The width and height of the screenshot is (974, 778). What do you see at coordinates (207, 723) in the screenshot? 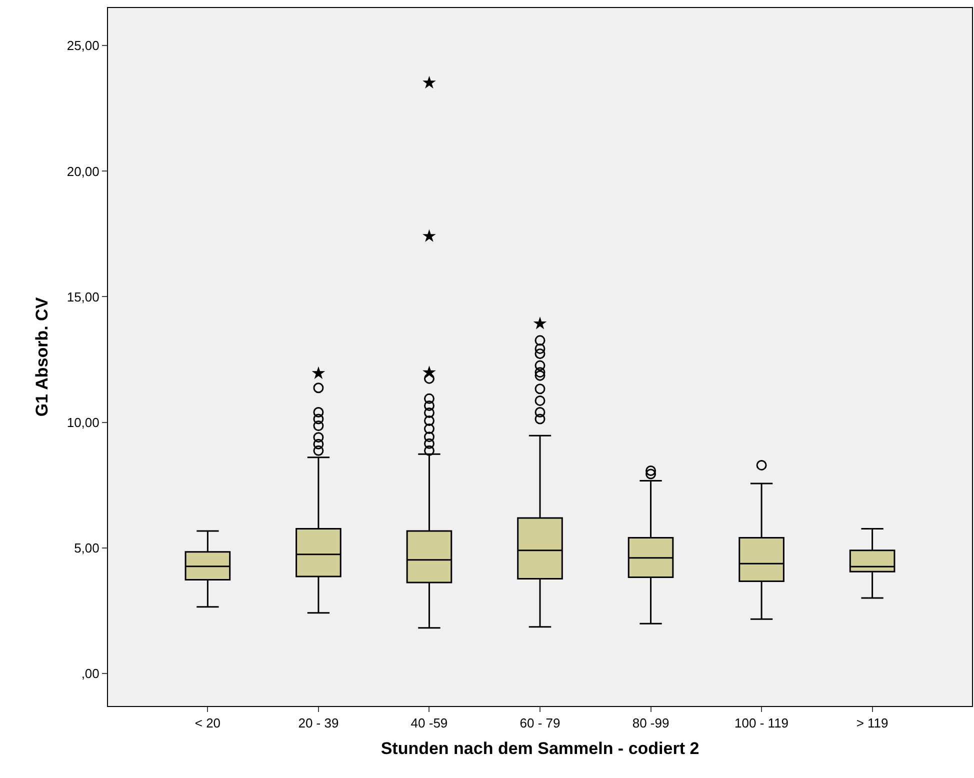
I see `x-tick-label: < 20` at bounding box center [207, 723].